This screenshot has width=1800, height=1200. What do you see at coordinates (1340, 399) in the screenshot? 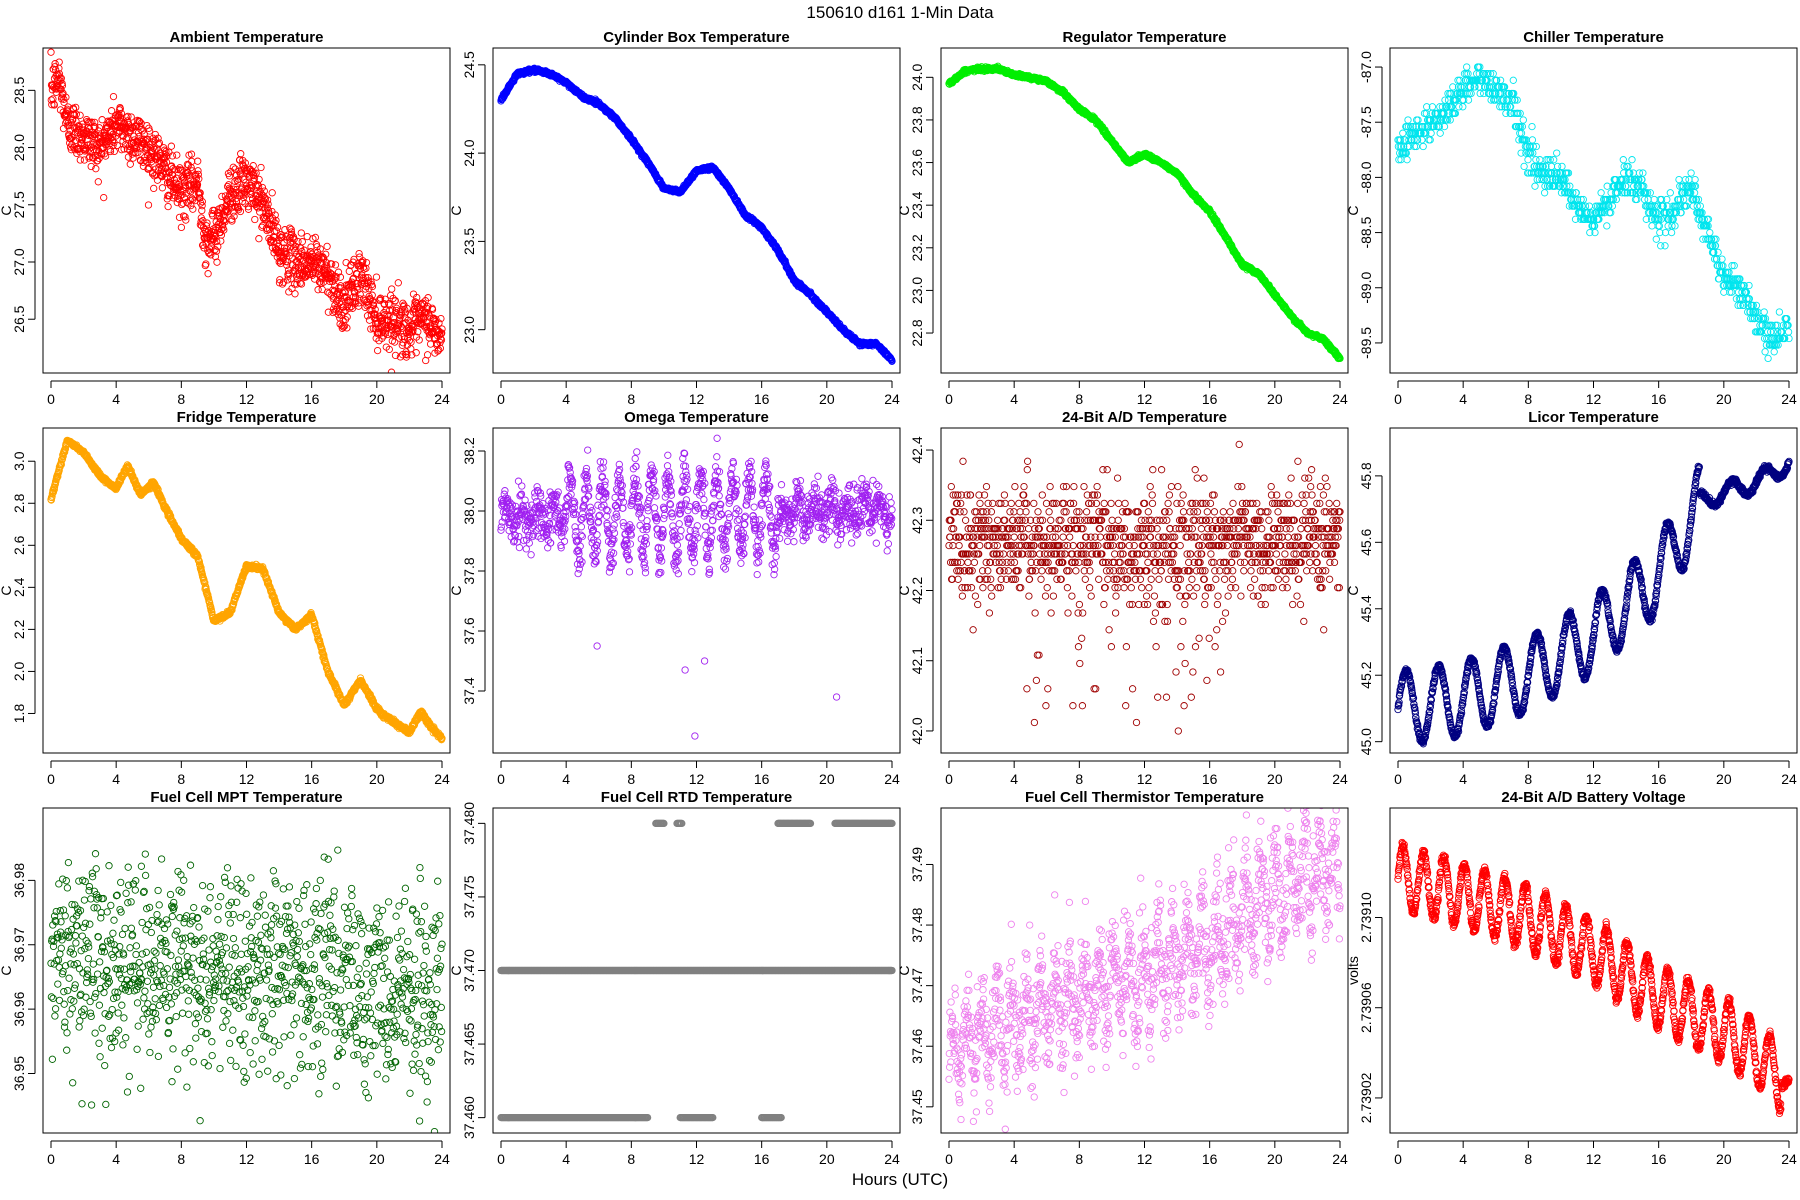
I see `x-tick-label: 24` at bounding box center [1340, 399].